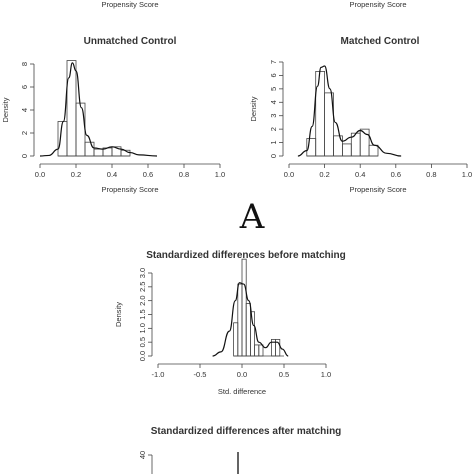 The height and width of the screenshot is (474, 474). What do you see at coordinates (142, 314) in the screenshot?
I see `y-tick-label: 1.5` at bounding box center [142, 314].